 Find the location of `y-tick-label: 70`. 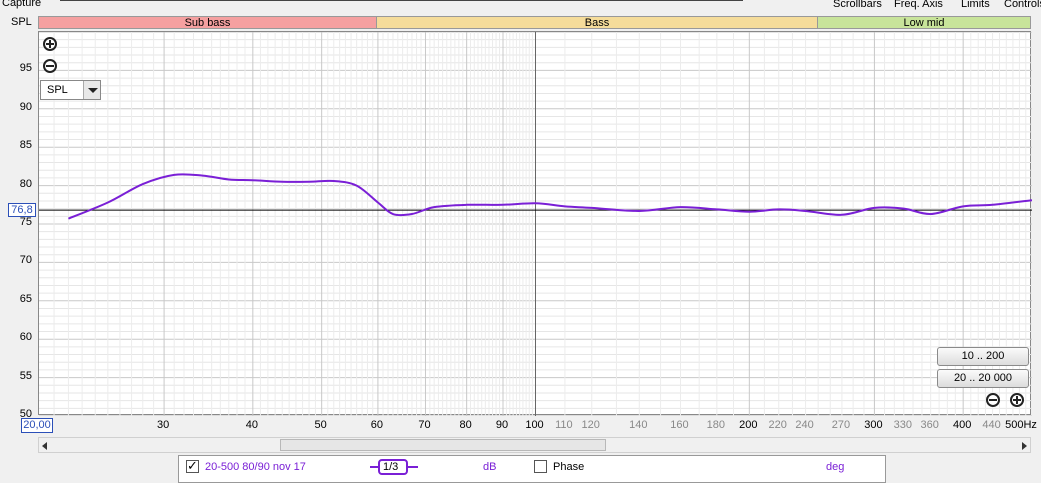

y-tick-label: 70 is located at coordinates (25, 260).